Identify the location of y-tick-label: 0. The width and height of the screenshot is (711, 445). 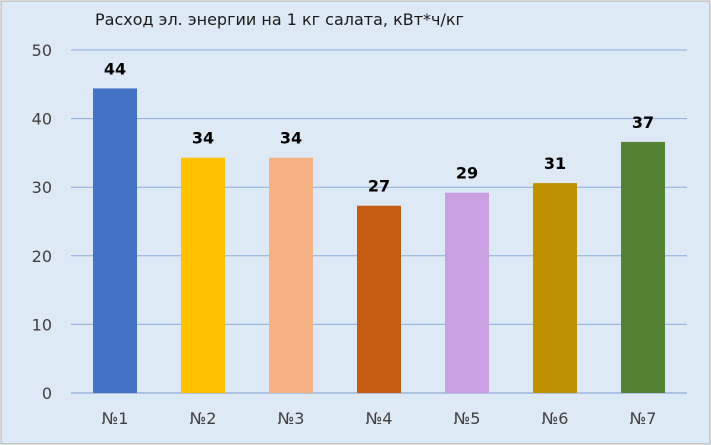
(47, 393).